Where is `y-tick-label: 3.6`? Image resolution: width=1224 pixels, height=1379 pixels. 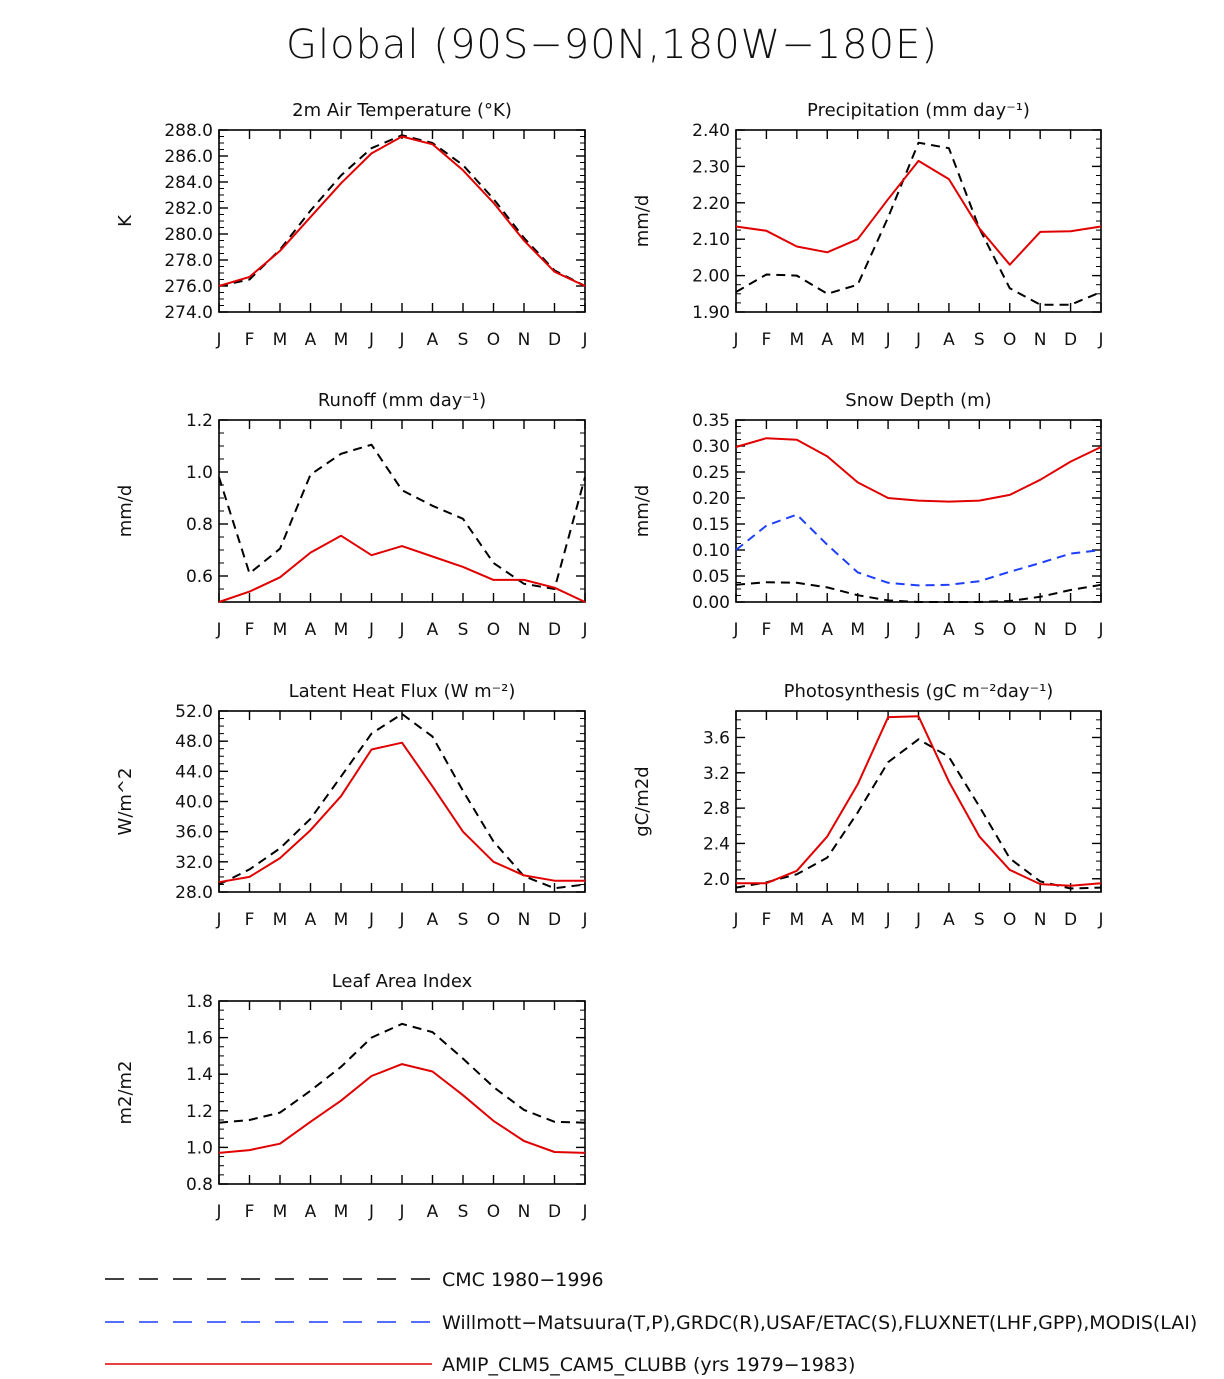
y-tick-label: 3.6 is located at coordinates (716, 738).